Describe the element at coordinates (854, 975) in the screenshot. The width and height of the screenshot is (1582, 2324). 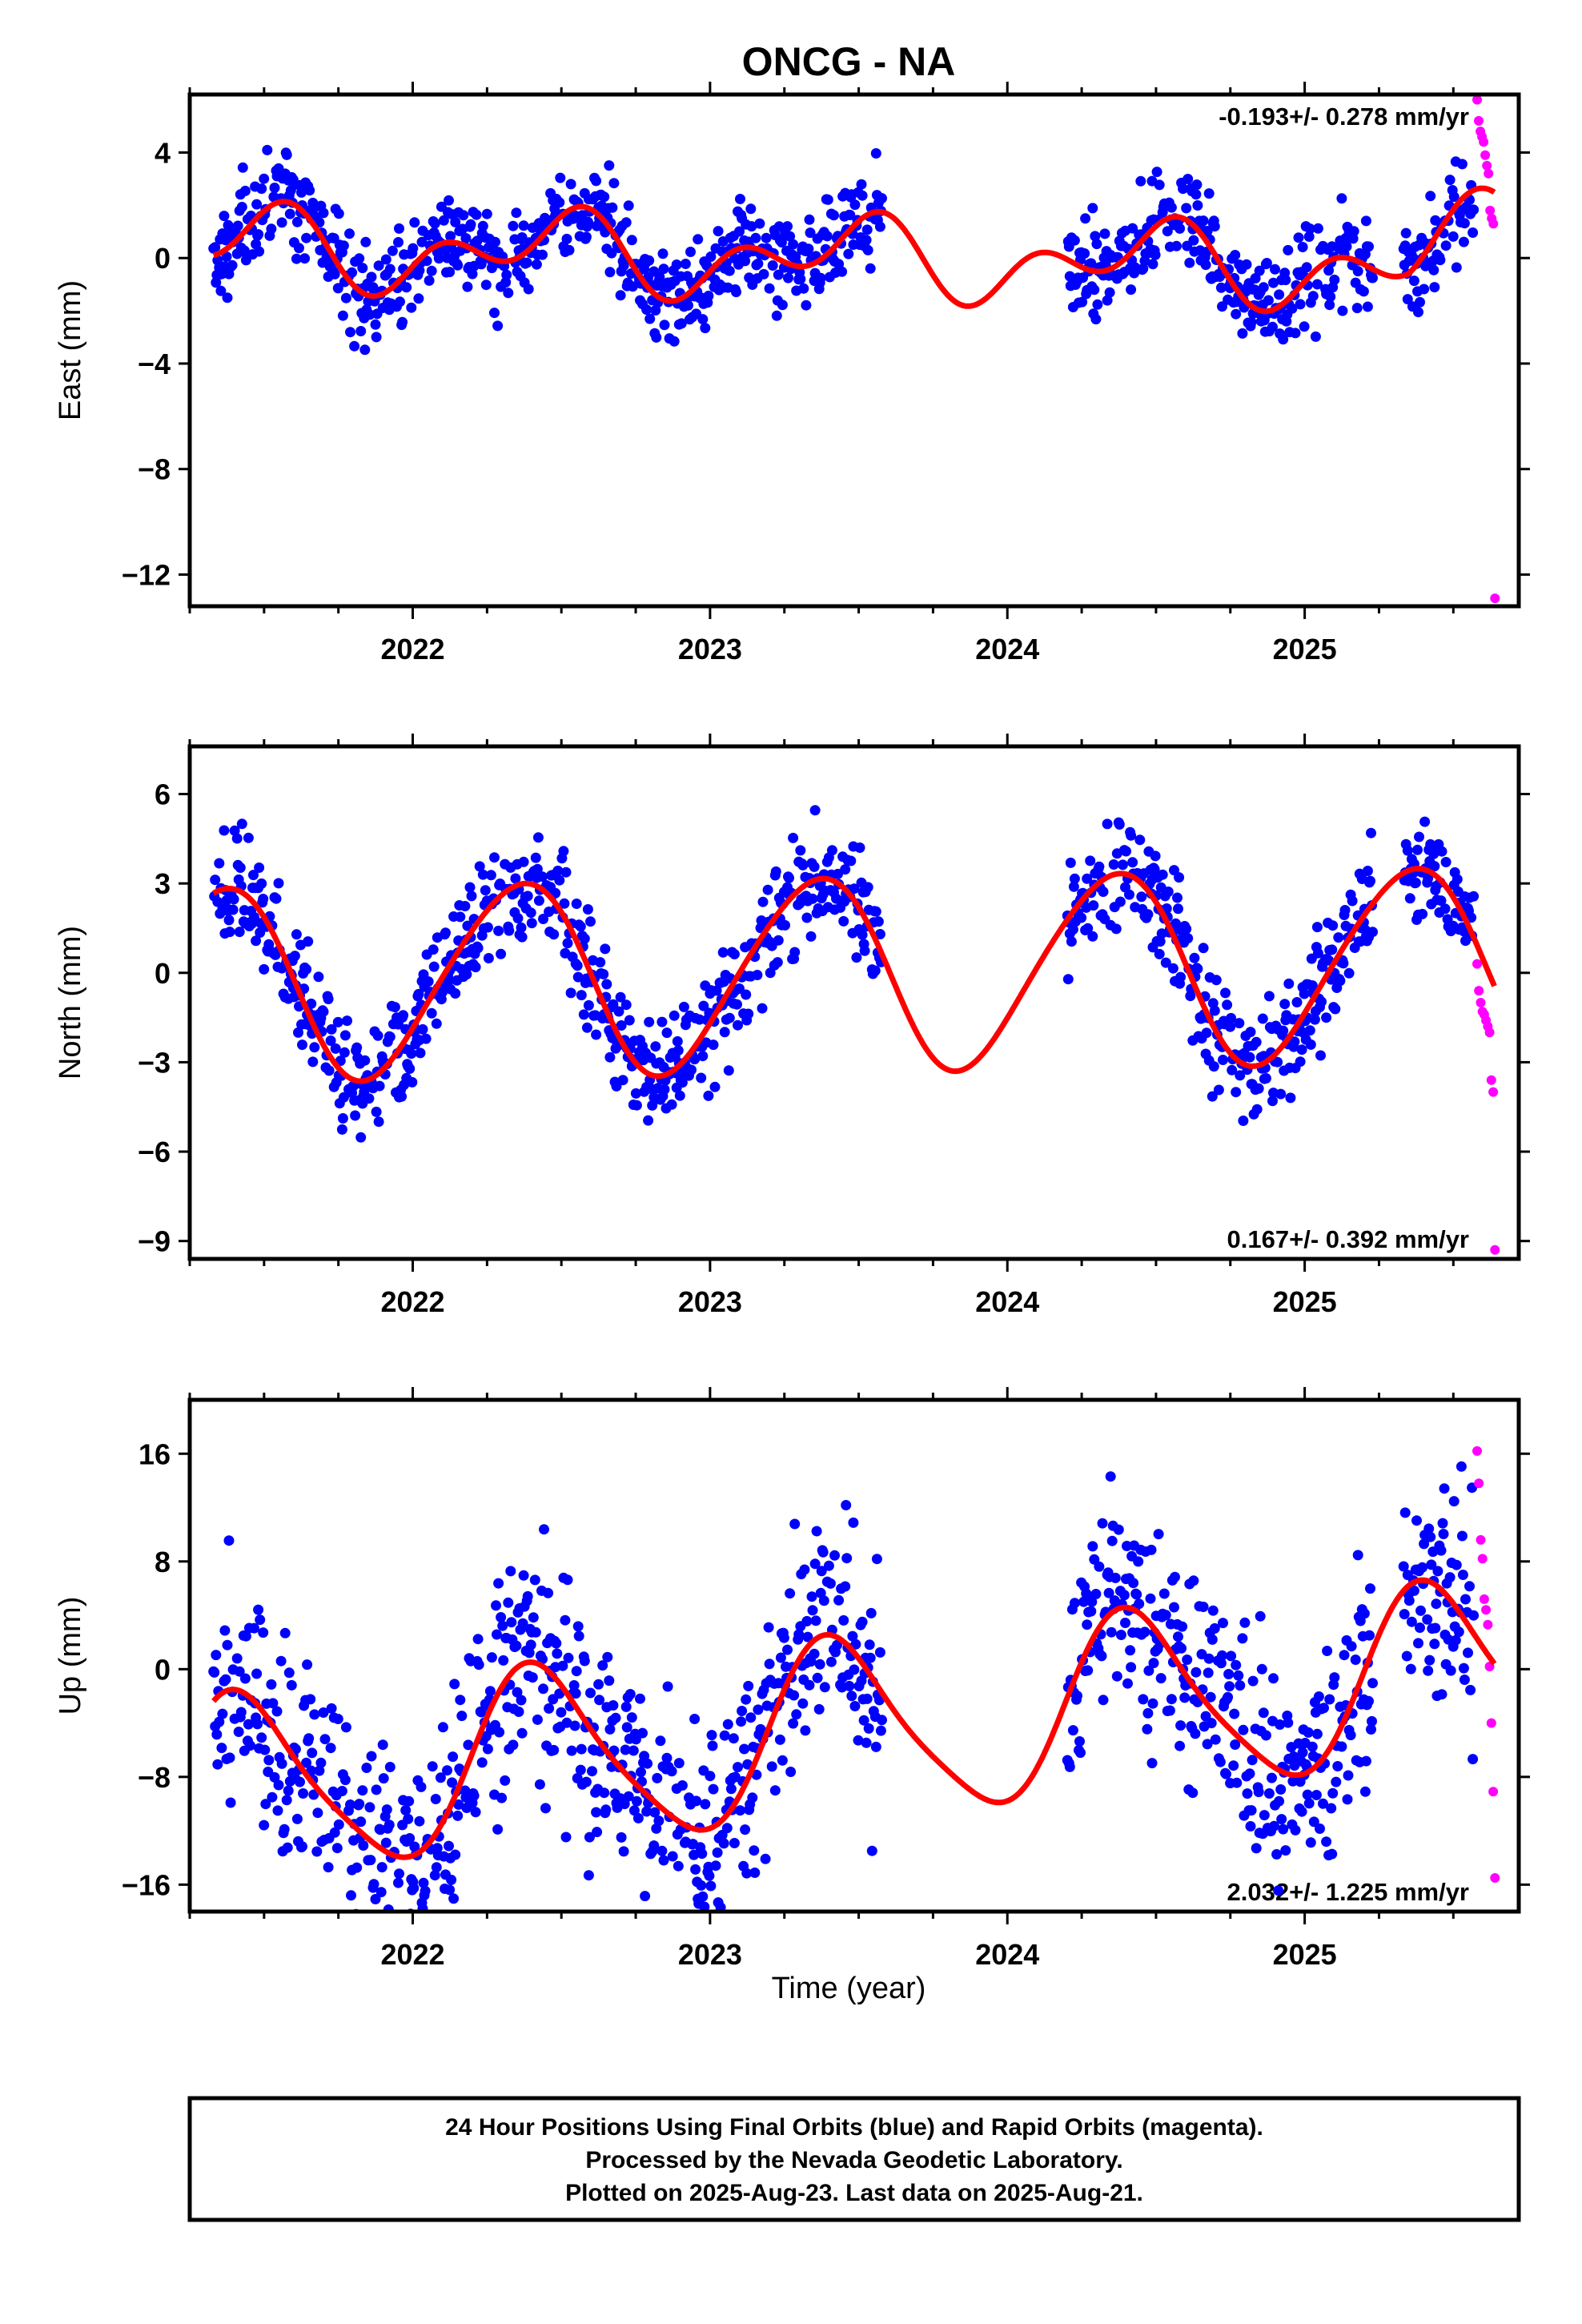
I see `model-fit-curve-north` at that location.